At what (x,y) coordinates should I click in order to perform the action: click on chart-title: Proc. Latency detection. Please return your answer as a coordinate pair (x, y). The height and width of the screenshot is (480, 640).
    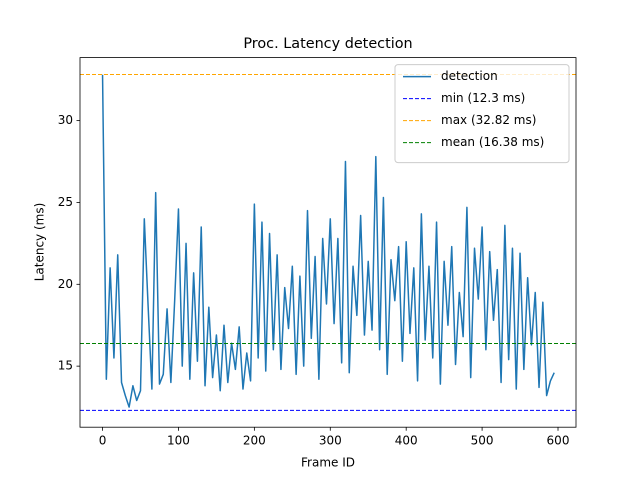
    Looking at the image, I should click on (327, 44).